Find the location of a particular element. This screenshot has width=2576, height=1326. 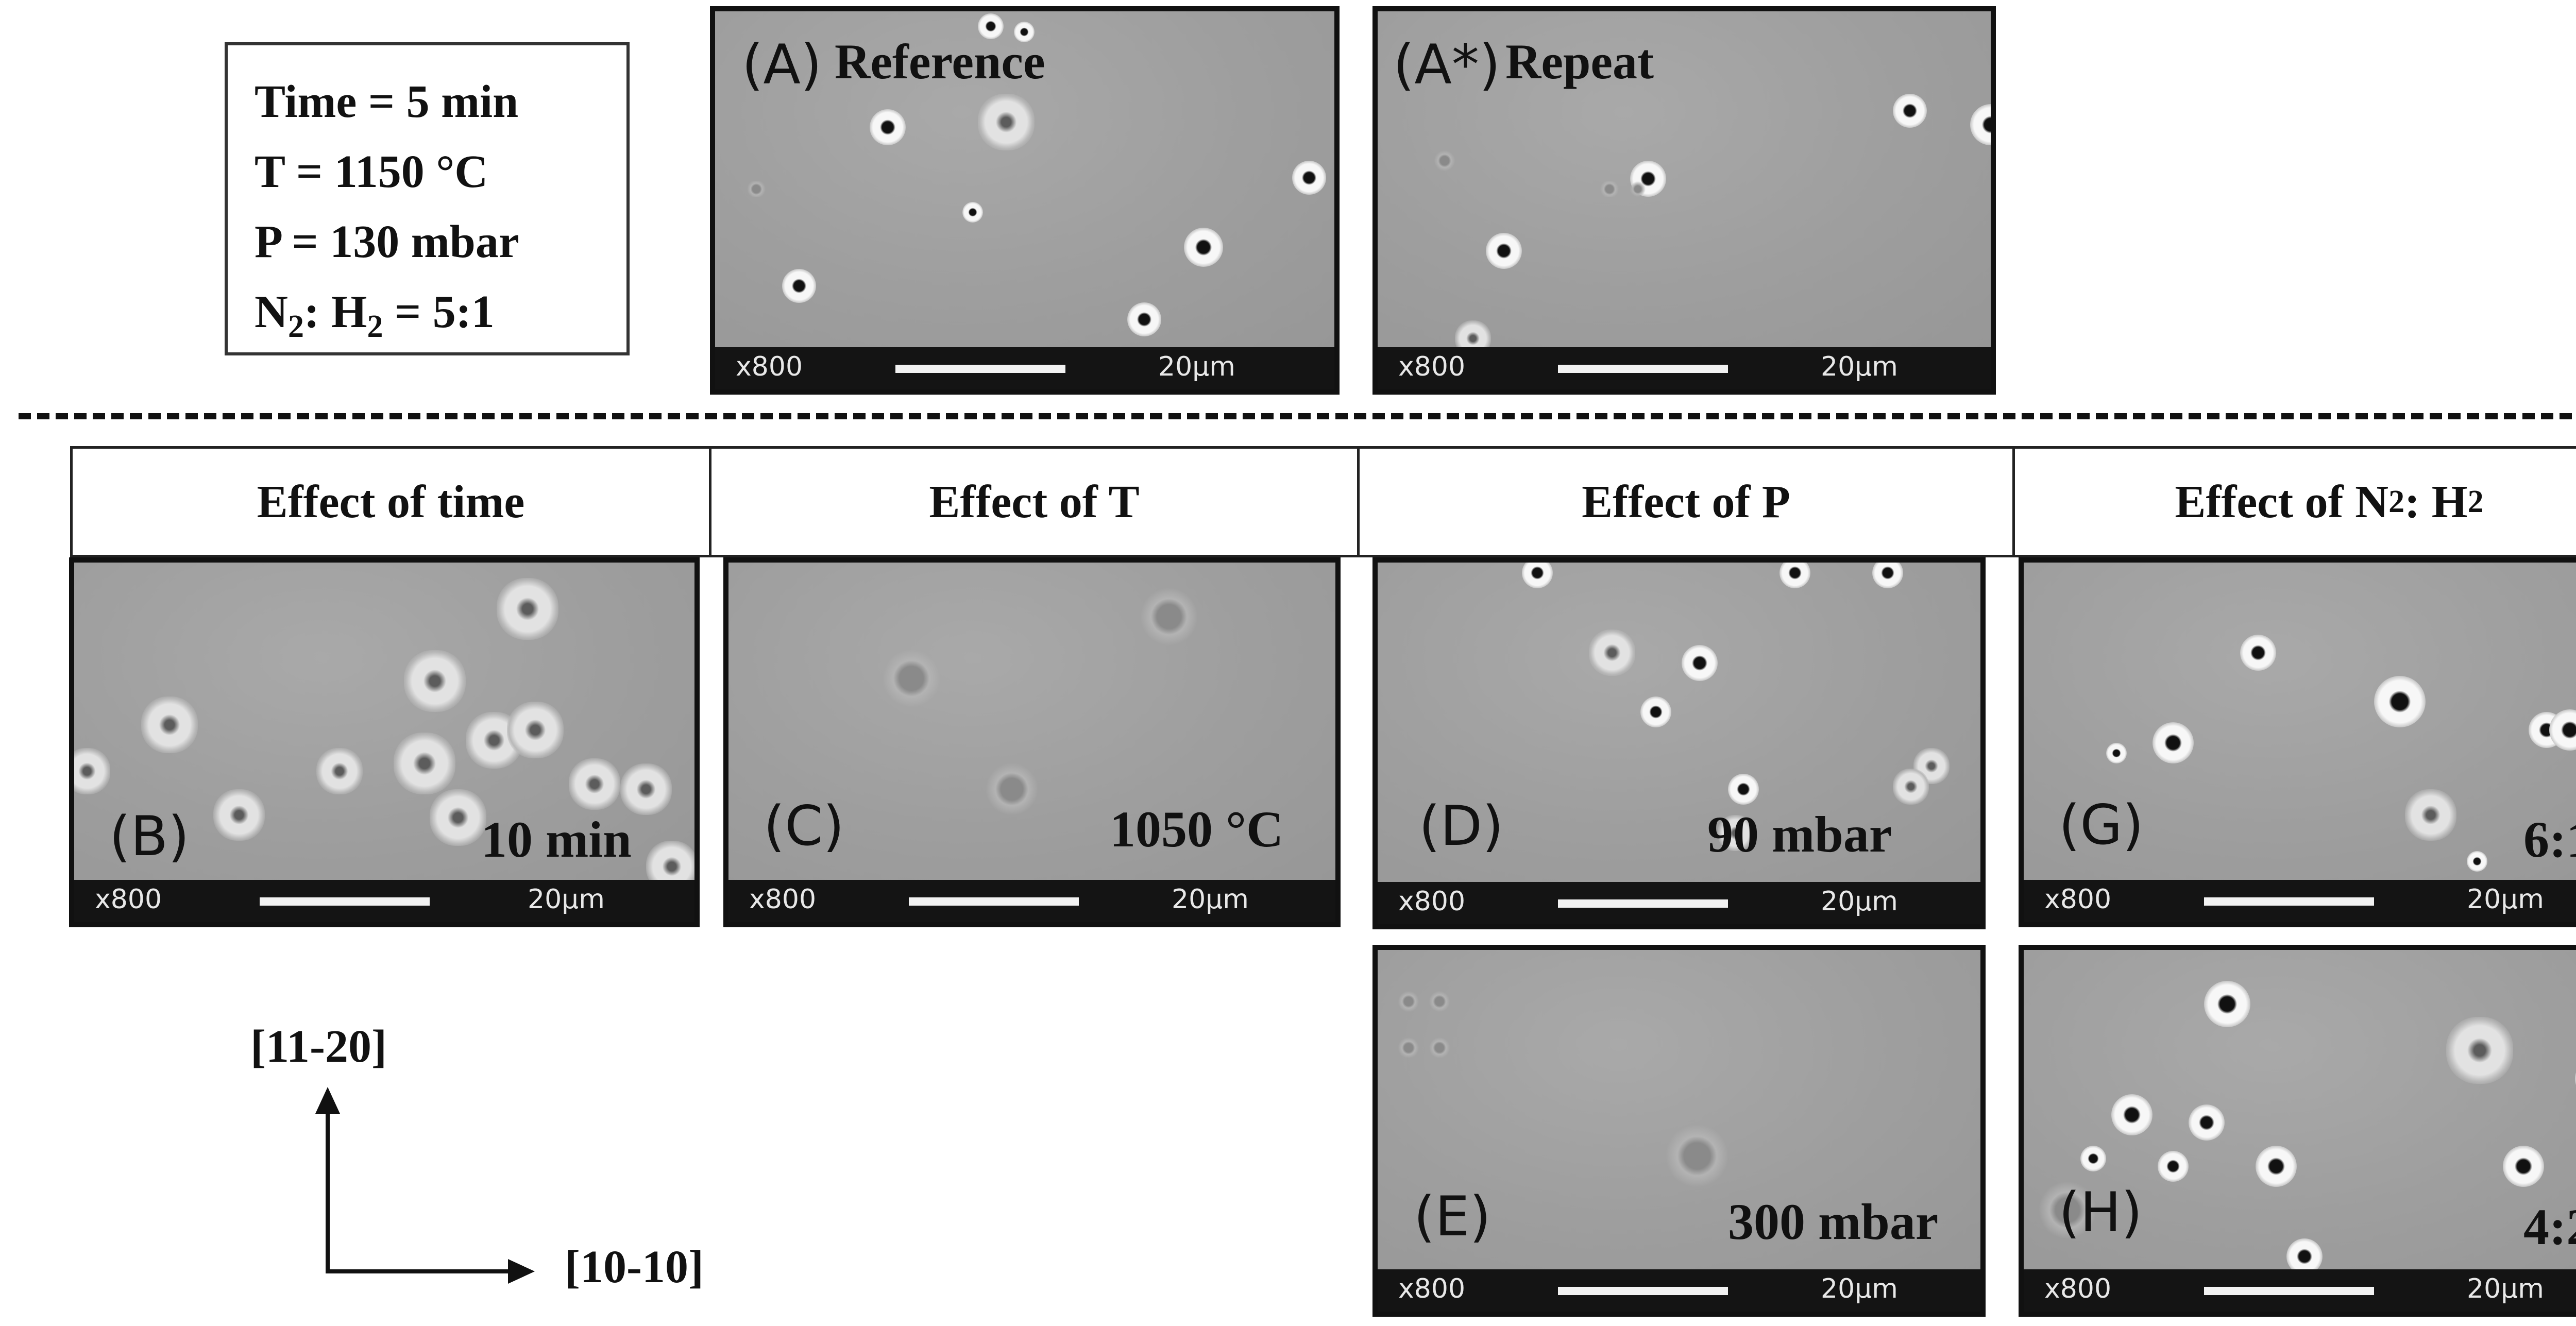

panel-label-a: (A) is located at coordinates (782, 64).